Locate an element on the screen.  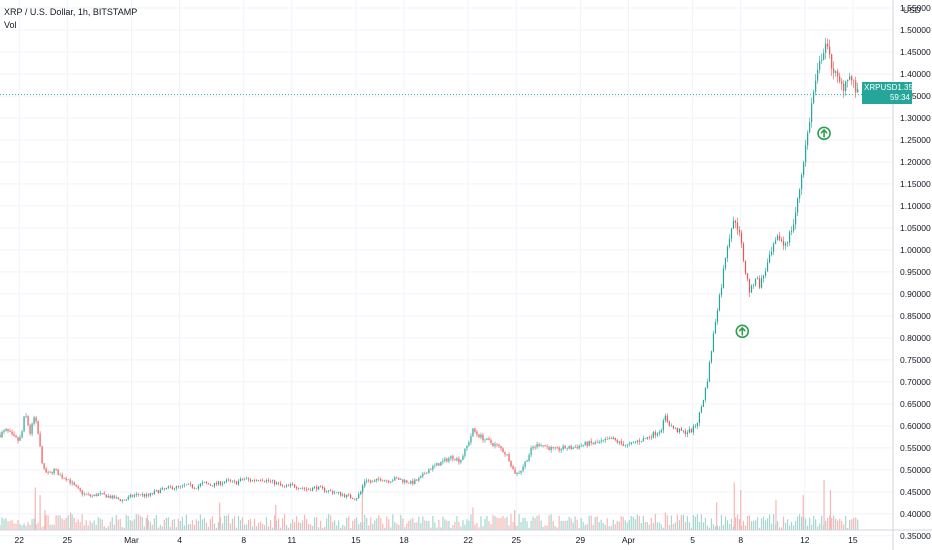
price-tick-label: 1.35000 is located at coordinates (915, 96).